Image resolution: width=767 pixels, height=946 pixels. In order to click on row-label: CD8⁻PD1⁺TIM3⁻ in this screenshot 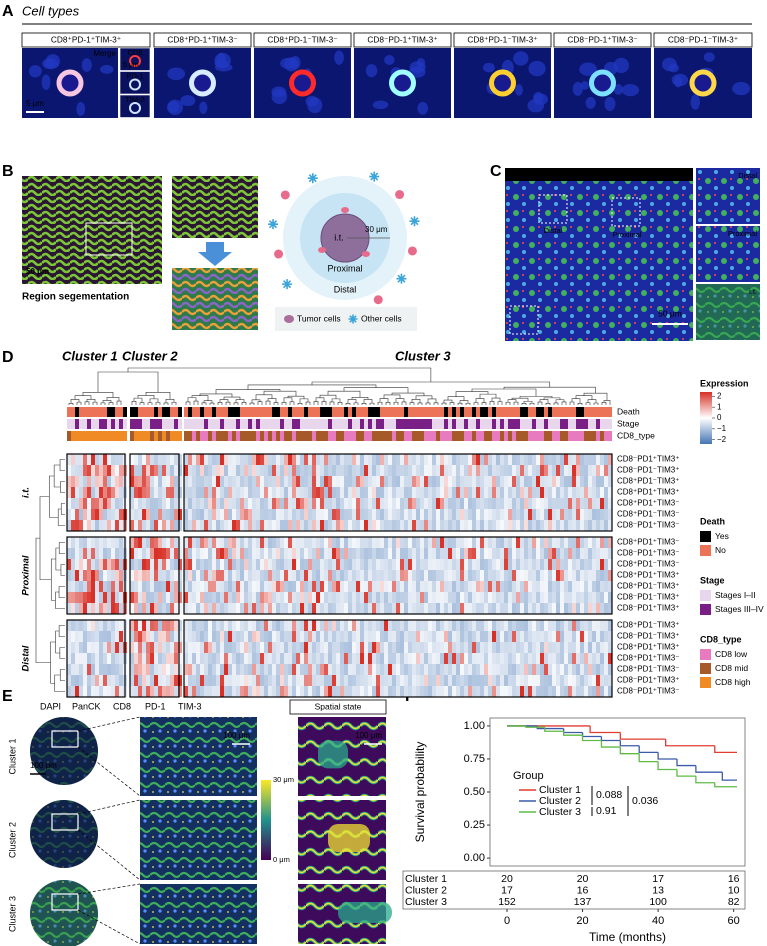, I will do `click(648, 691)`.